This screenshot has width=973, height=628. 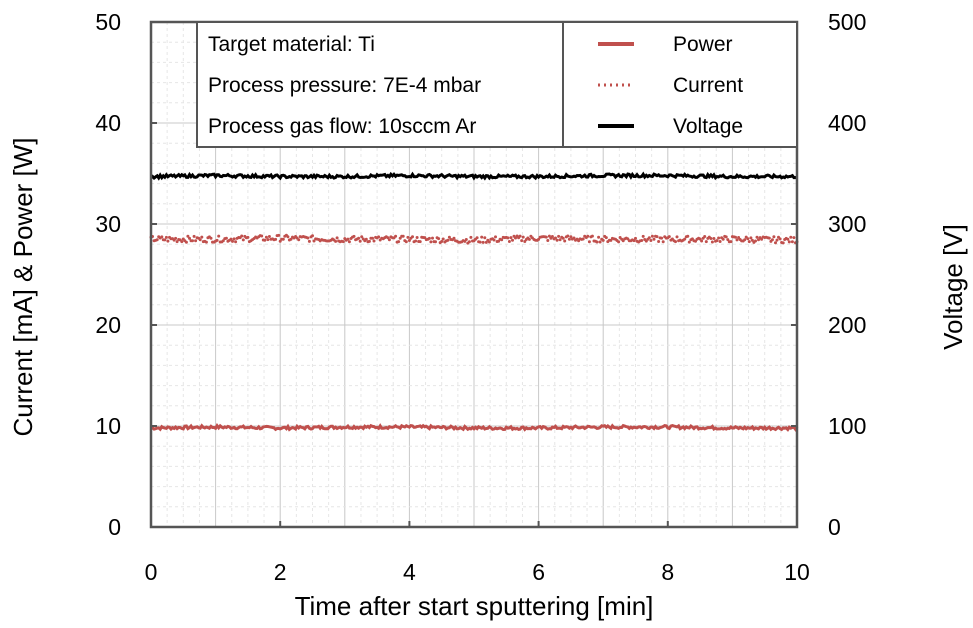 I want to click on line-voltage, so click(x=474, y=176).